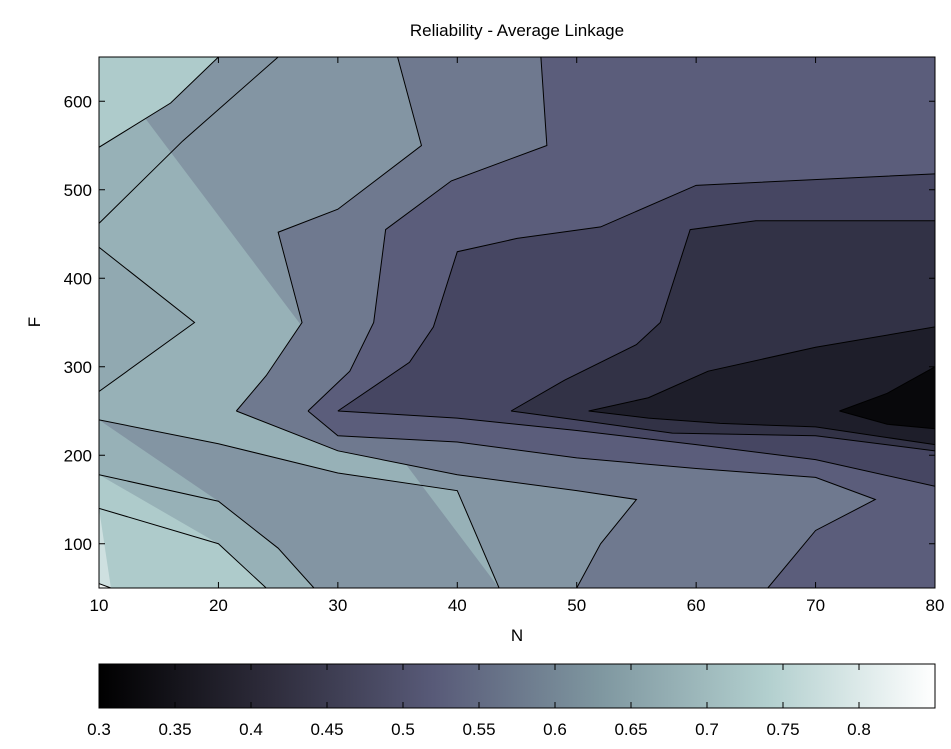  I want to click on y-tick-label: 100, so click(78, 544).